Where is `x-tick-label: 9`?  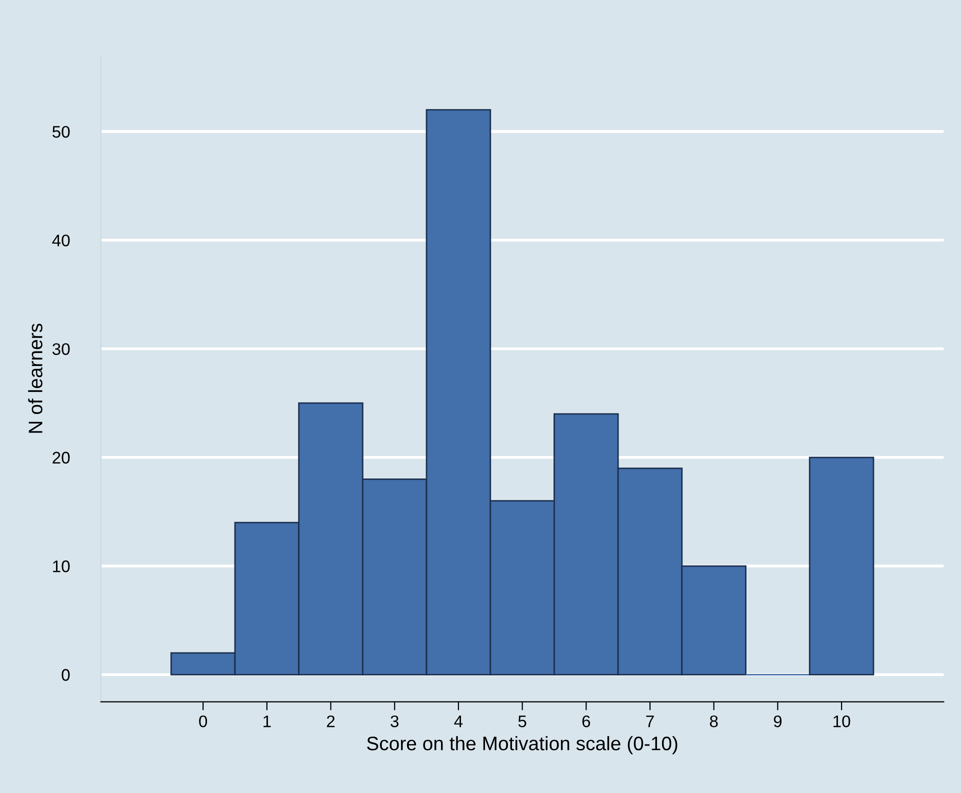
x-tick-label: 9 is located at coordinates (778, 721).